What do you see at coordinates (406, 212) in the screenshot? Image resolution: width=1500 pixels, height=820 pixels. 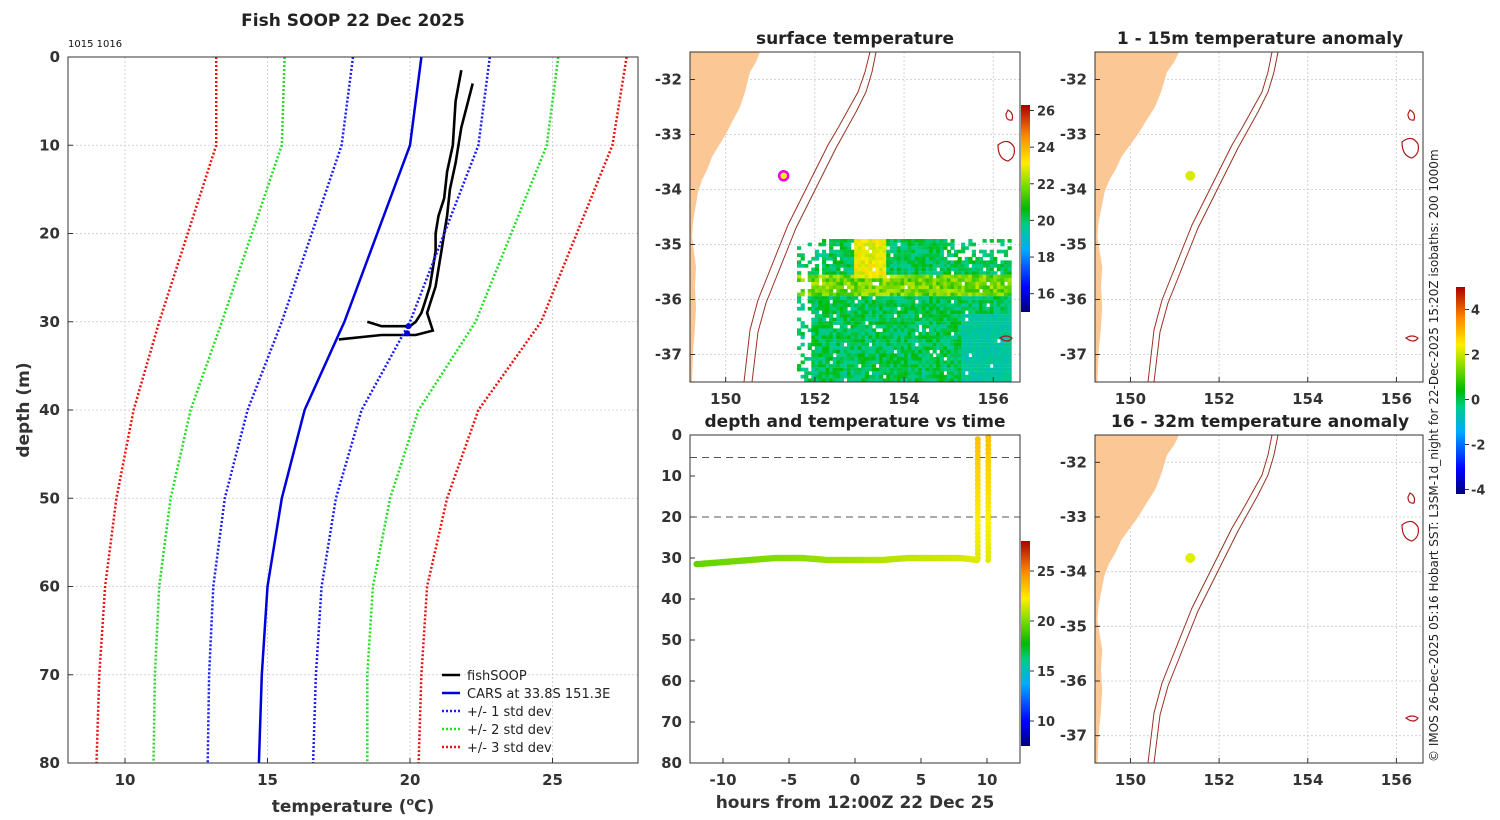 I see `series-line` at bounding box center [406, 212].